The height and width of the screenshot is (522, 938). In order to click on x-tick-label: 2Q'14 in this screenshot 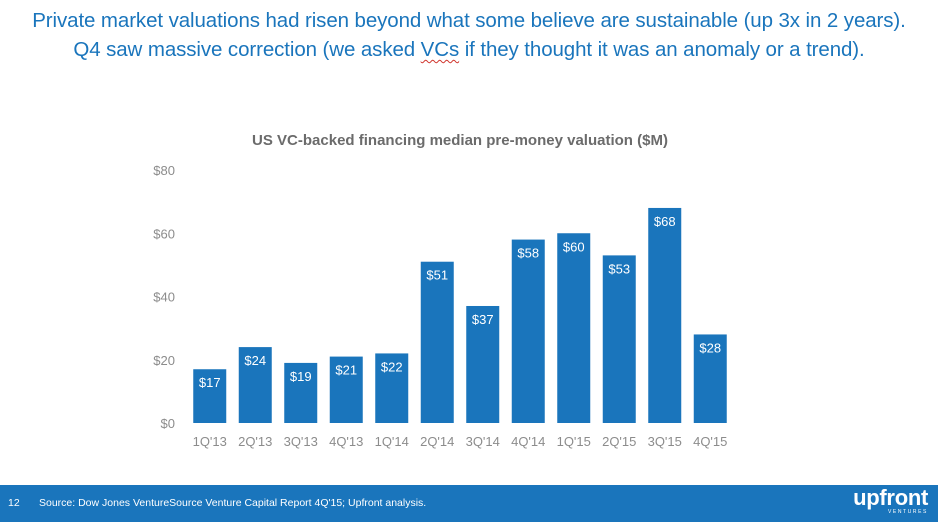, I will do `click(437, 441)`.